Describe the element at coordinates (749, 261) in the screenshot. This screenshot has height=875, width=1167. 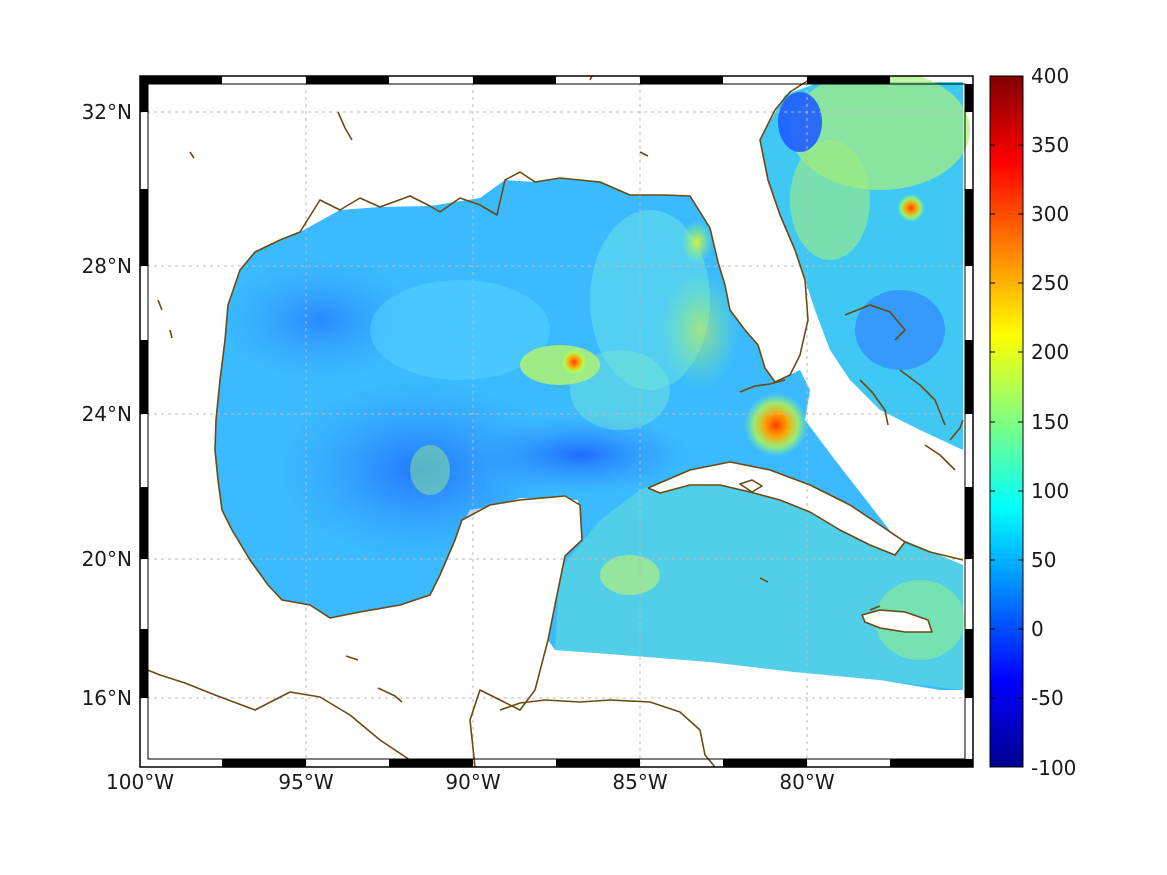
I see `florida-land` at that location.